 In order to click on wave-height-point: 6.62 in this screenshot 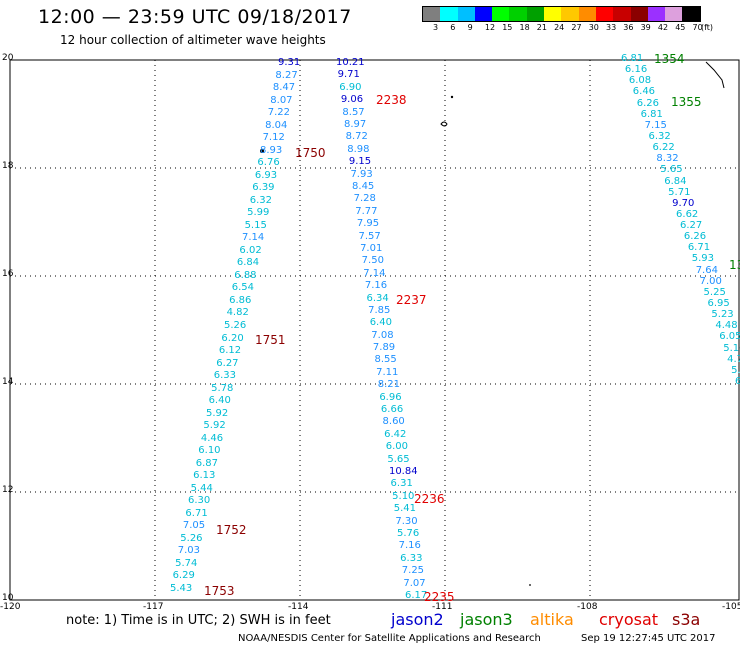, I will do `click(687, 214)`.